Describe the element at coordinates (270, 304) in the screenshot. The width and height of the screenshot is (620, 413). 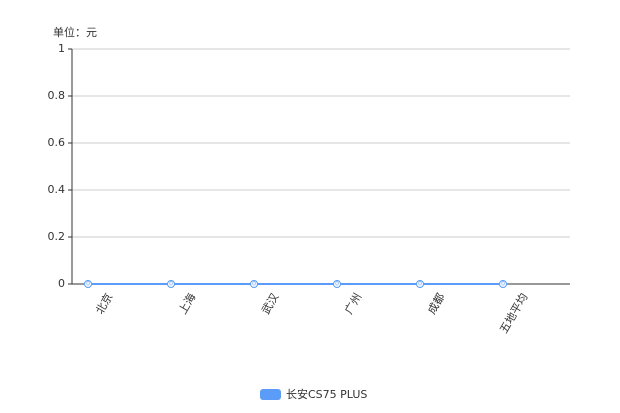
I see `x-tick-label: 武汉` at that location.